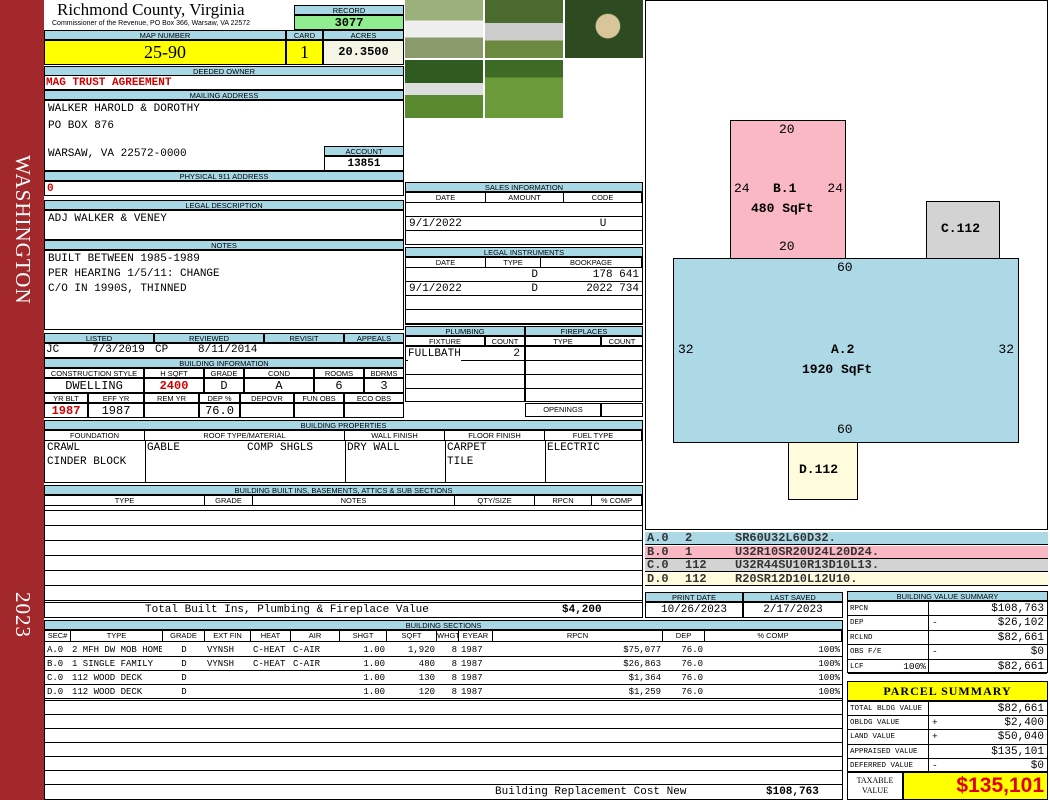  What do you see at coordinates (846, 350) in the screenshot?
I see `sketch-section-a: 60 32 32 60 A.2 1920 SqFt` at bounding box center [846, 350].